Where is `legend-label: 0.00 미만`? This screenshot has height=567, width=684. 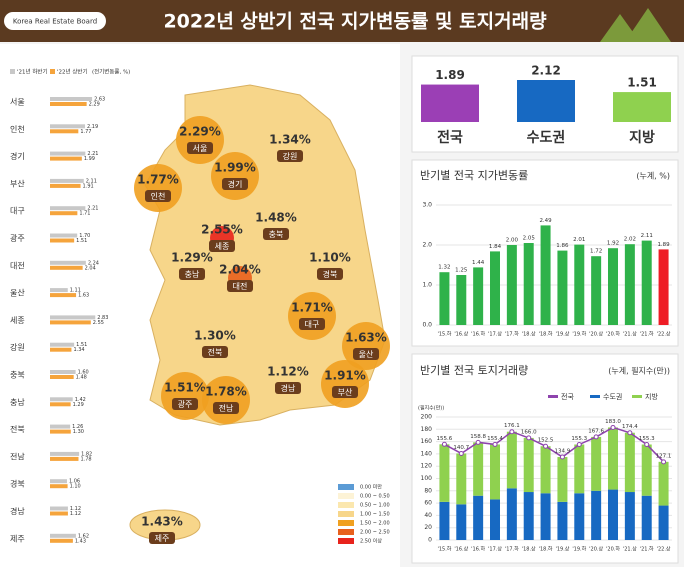
legend-label: 0.00 미만 is located at coordinates (371, 487).